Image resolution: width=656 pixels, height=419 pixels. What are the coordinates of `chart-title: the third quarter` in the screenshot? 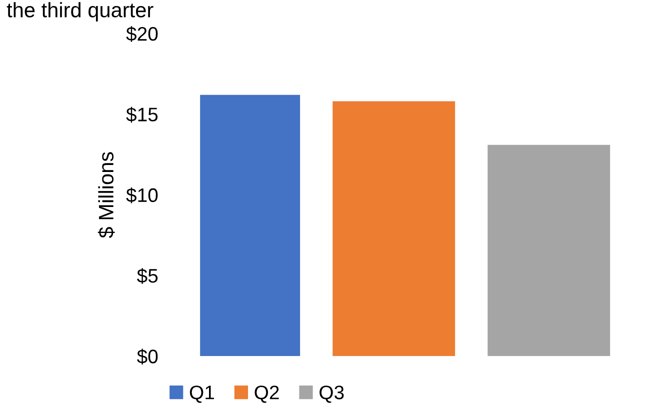 It's located at (80, 12).